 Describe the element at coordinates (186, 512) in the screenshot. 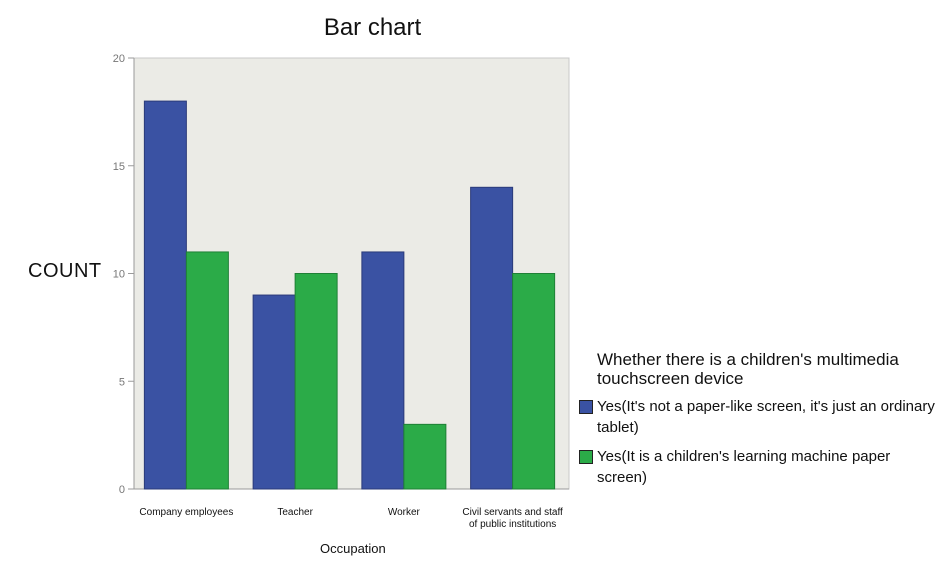

I see `x-tick-label: Company employees` at that location.